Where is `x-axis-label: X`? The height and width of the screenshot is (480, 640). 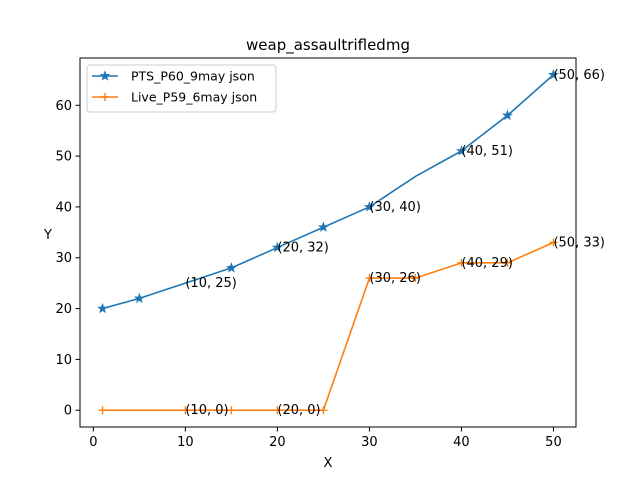 x-axis-label: X is located at coordinates (328, 463).